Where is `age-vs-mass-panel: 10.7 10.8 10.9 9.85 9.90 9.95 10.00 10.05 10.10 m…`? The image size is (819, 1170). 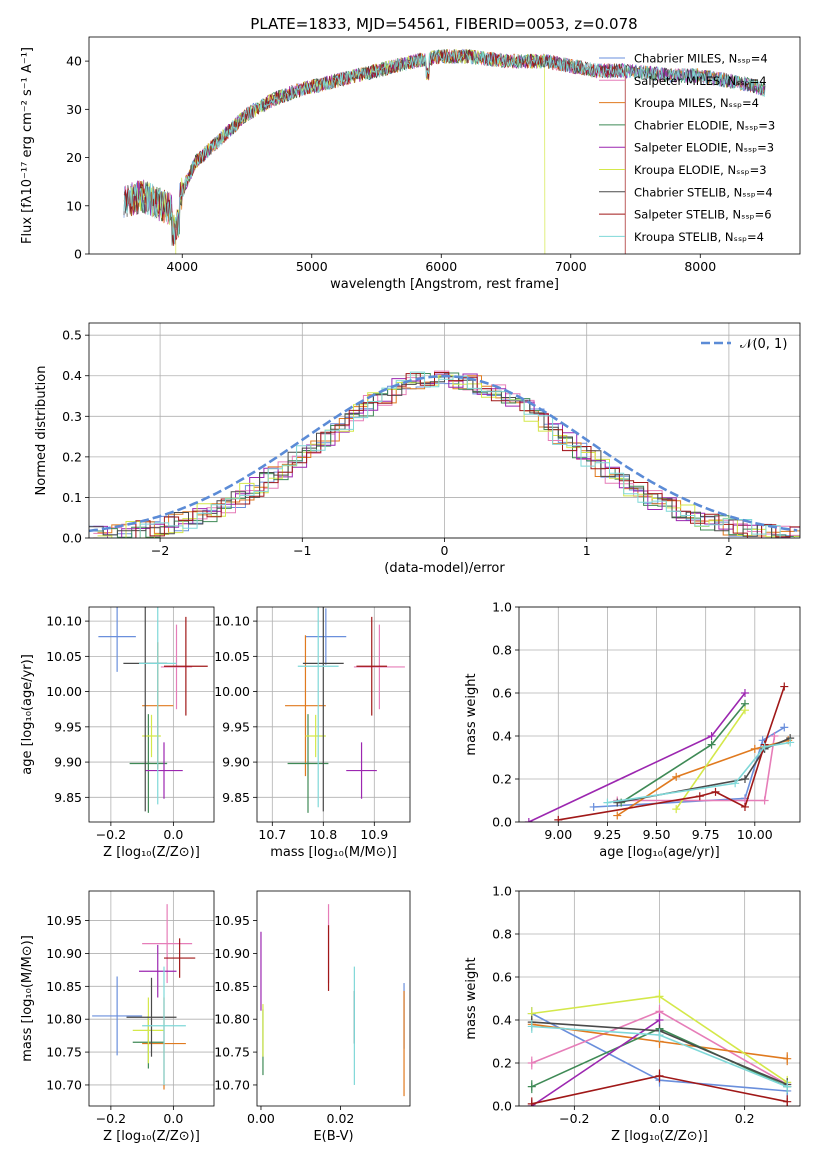
age-vs-mass-panel: 10.7 10.8 10.9 9.85 9.90 9.95 10.00 10.05 10.10 m… is located at coordinates (312, 733).